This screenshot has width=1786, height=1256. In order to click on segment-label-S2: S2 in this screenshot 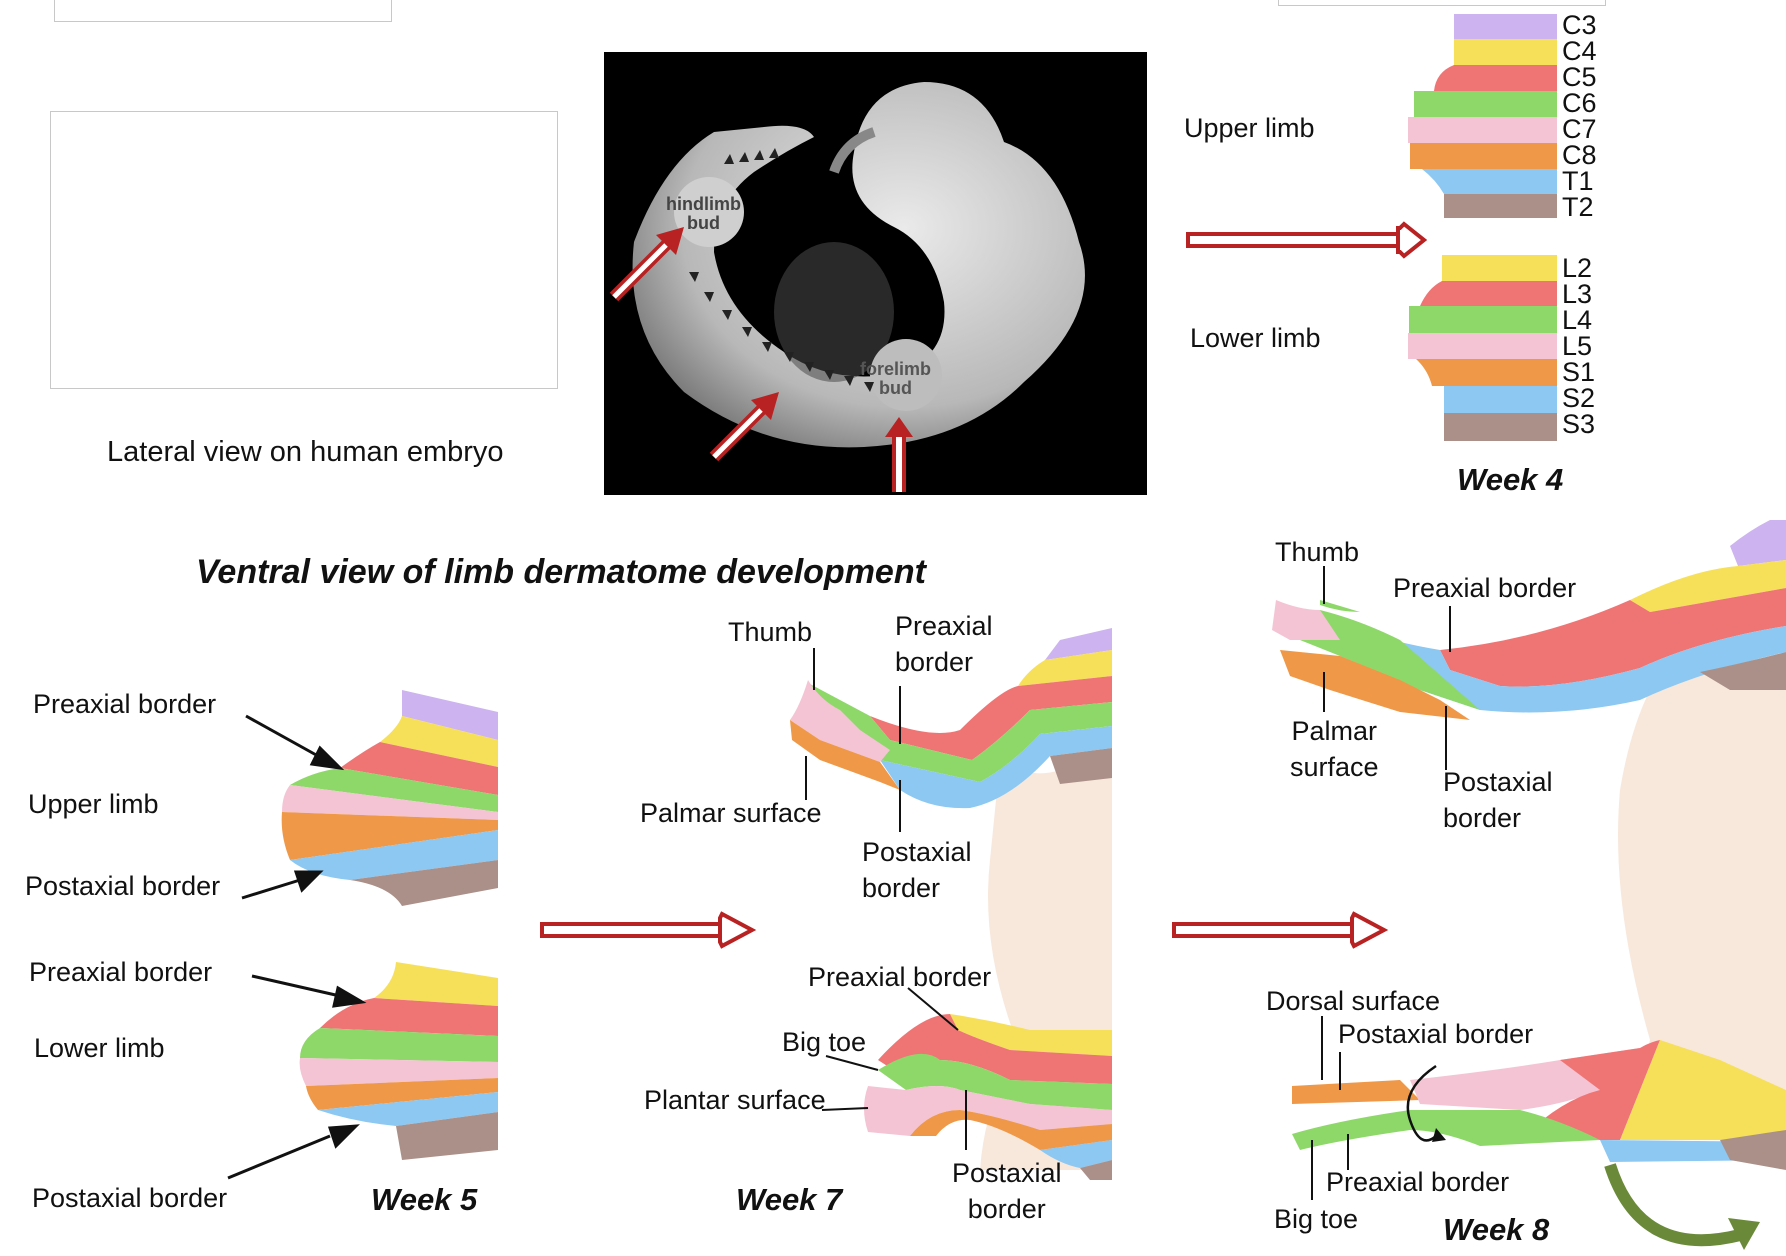, I will do `click(1579, 398)`.